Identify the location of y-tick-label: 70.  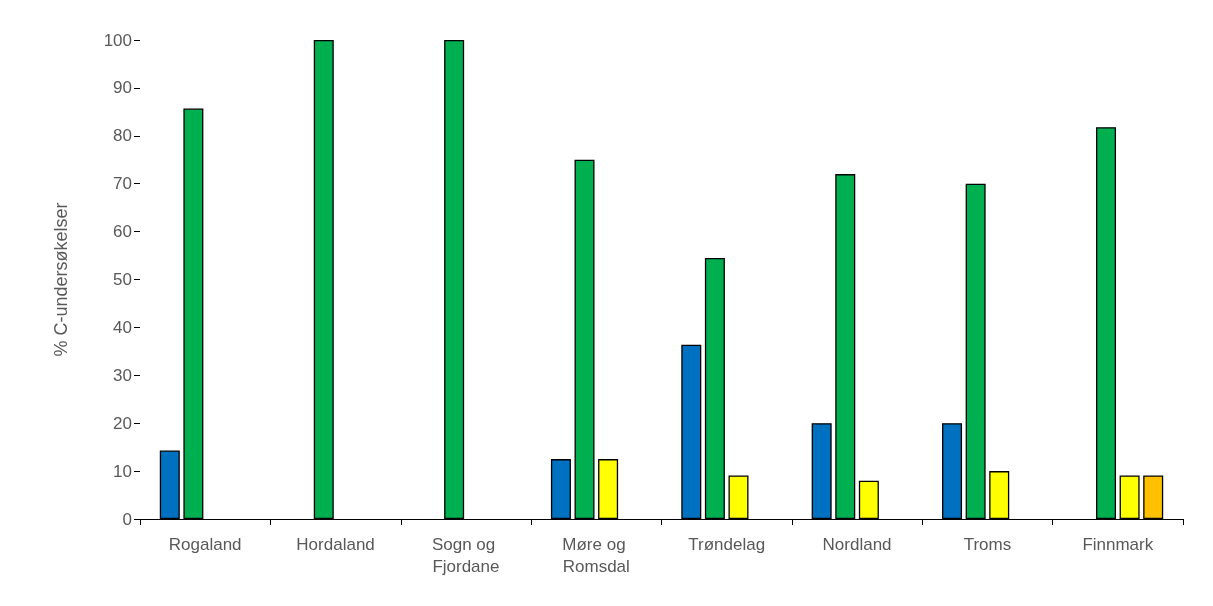
(122, 184).